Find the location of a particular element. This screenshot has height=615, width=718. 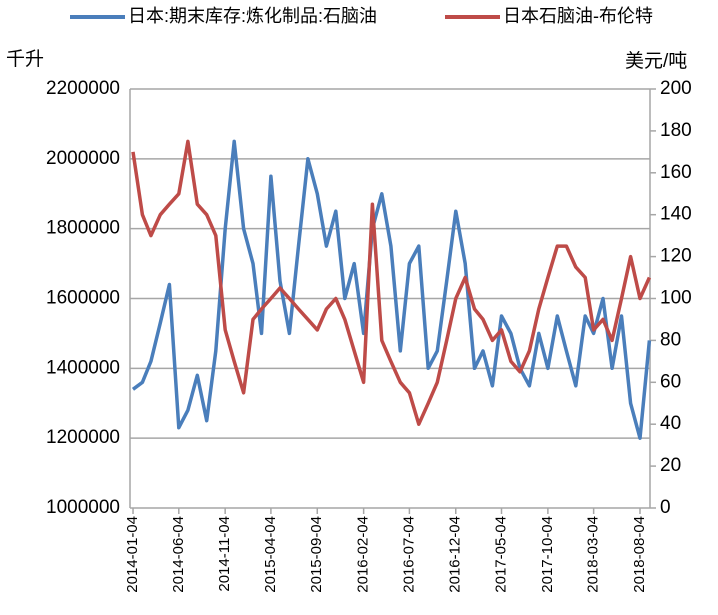

legend-label: 日本:期末库存:炼化制品:石脑油 is located at coordinates (252, 16).